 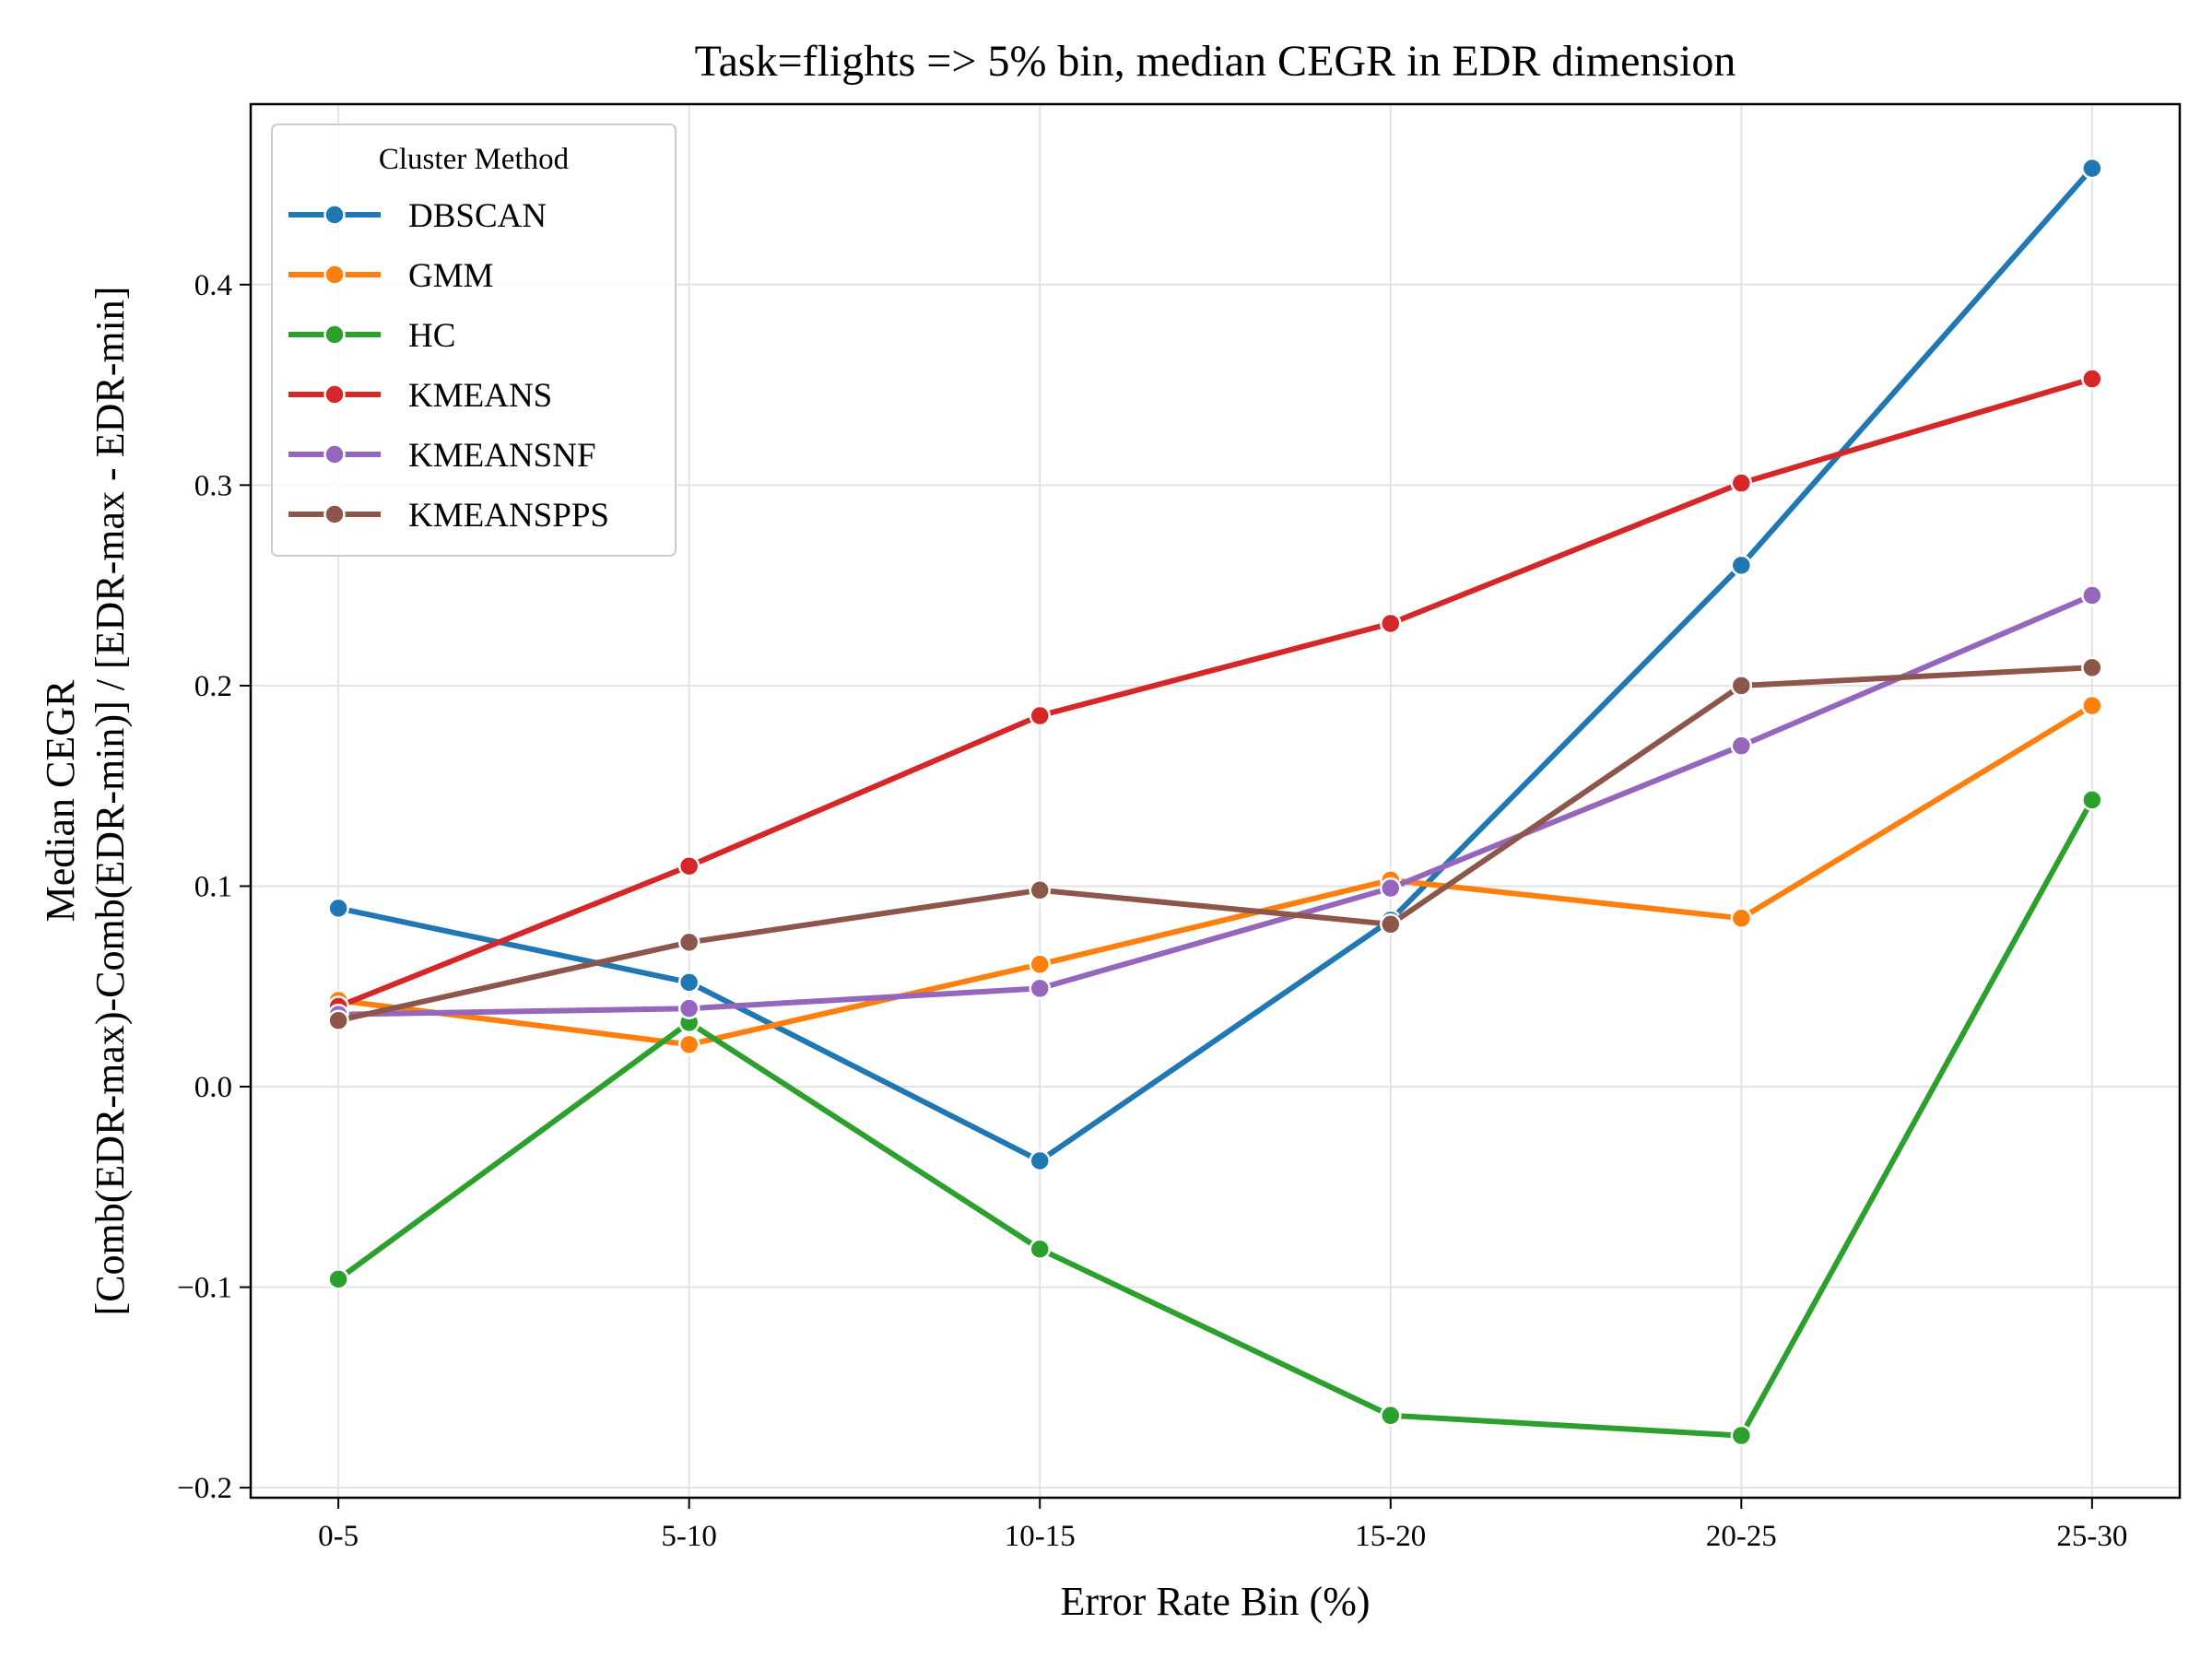 What do you see at coordinates (1040, 1536) in the screenshot?
I see `x-tick-label: 10-15` at bounding box center [1040, 1536].